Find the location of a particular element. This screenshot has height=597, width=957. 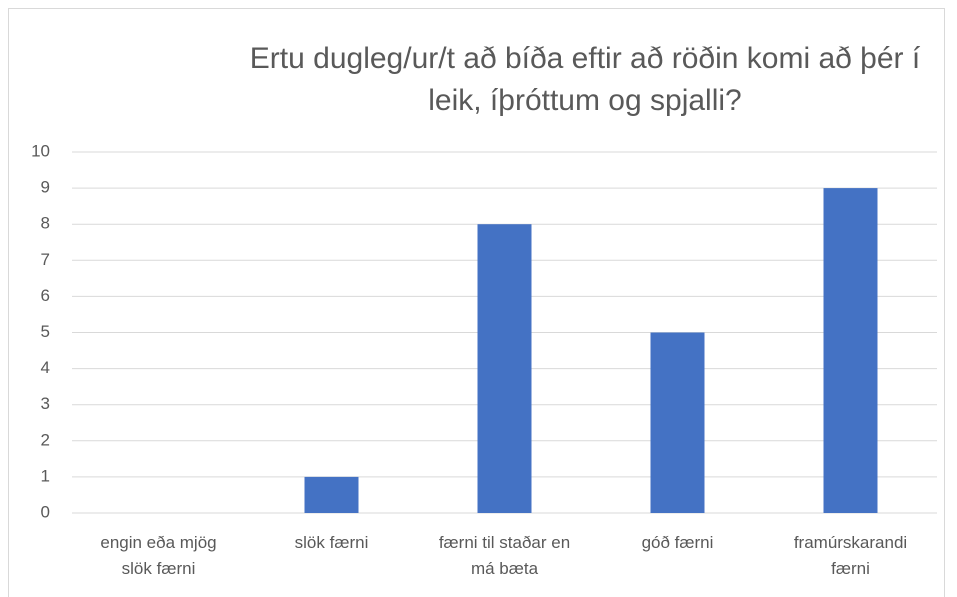

x-tick-label: góð færni is located at coordinates (677, 542).